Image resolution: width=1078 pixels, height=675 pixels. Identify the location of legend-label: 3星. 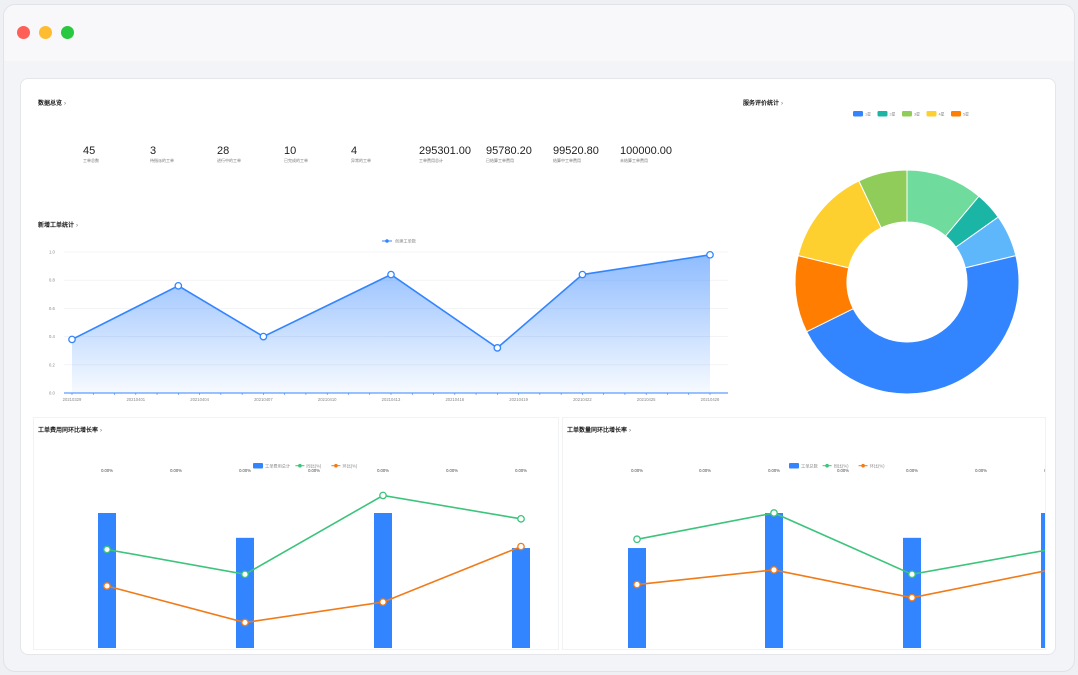
(917, 114).